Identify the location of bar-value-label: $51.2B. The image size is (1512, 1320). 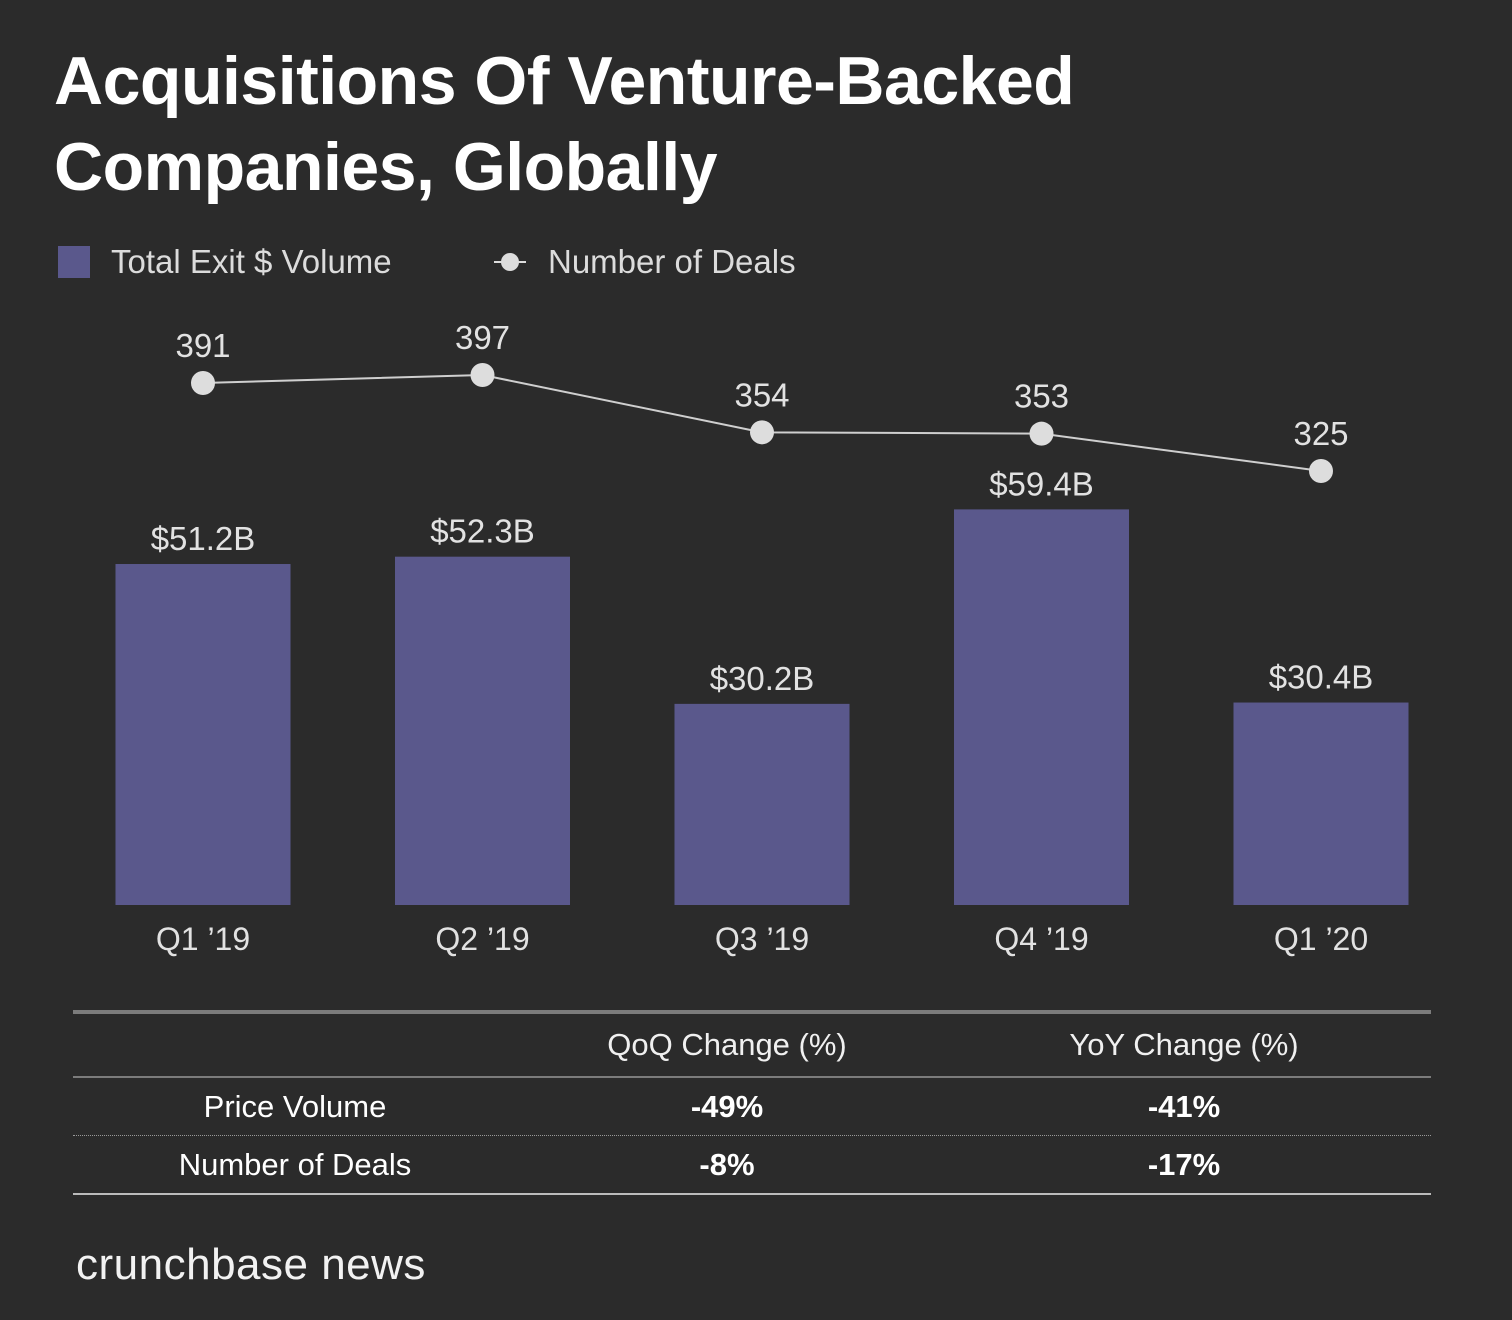
(203, 538).